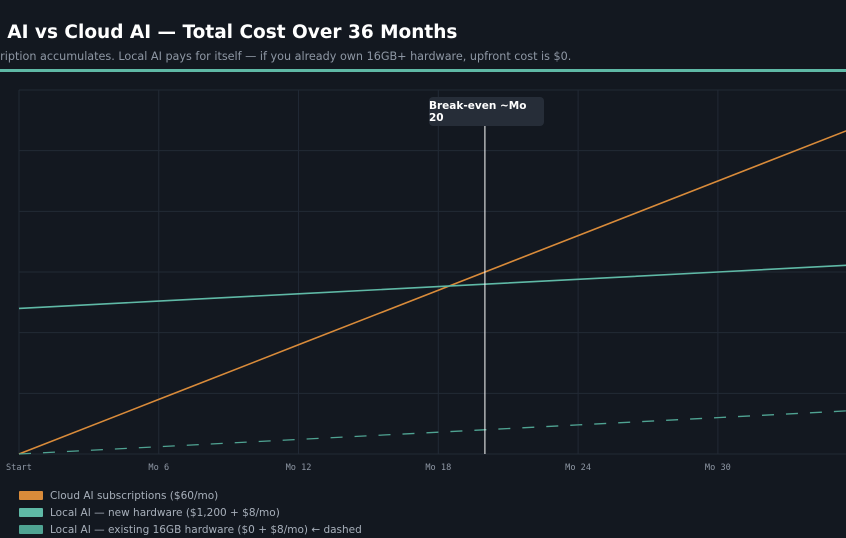 This screenshot has height=538, width=846. What do you see at coordinates (368, 468) in the screenshot?
I see `x-axis-ticks: Start Mo 6 Mo 12 Mo 18 Mo 24 Mo 30` at bounding box center [368, 468].